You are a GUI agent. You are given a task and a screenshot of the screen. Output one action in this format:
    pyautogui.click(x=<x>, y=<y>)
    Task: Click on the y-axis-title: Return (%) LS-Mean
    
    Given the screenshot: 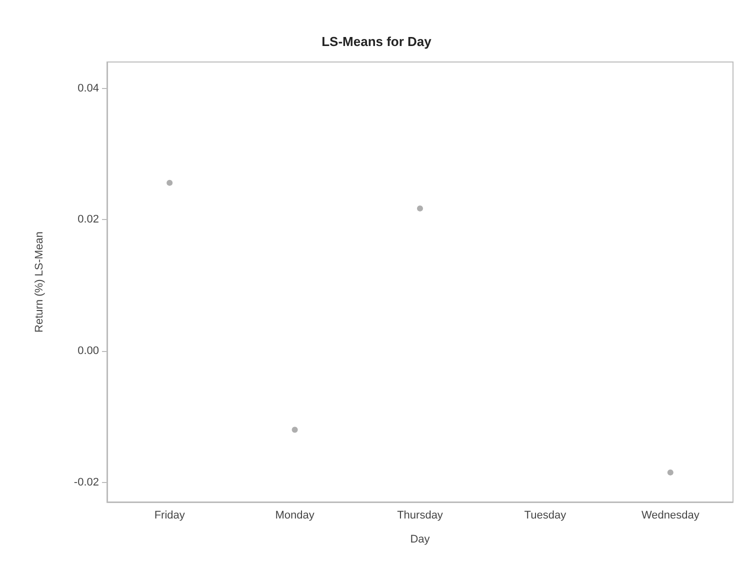 What is the action you would take?
    pyautogui.click(x=40, y=282)
    